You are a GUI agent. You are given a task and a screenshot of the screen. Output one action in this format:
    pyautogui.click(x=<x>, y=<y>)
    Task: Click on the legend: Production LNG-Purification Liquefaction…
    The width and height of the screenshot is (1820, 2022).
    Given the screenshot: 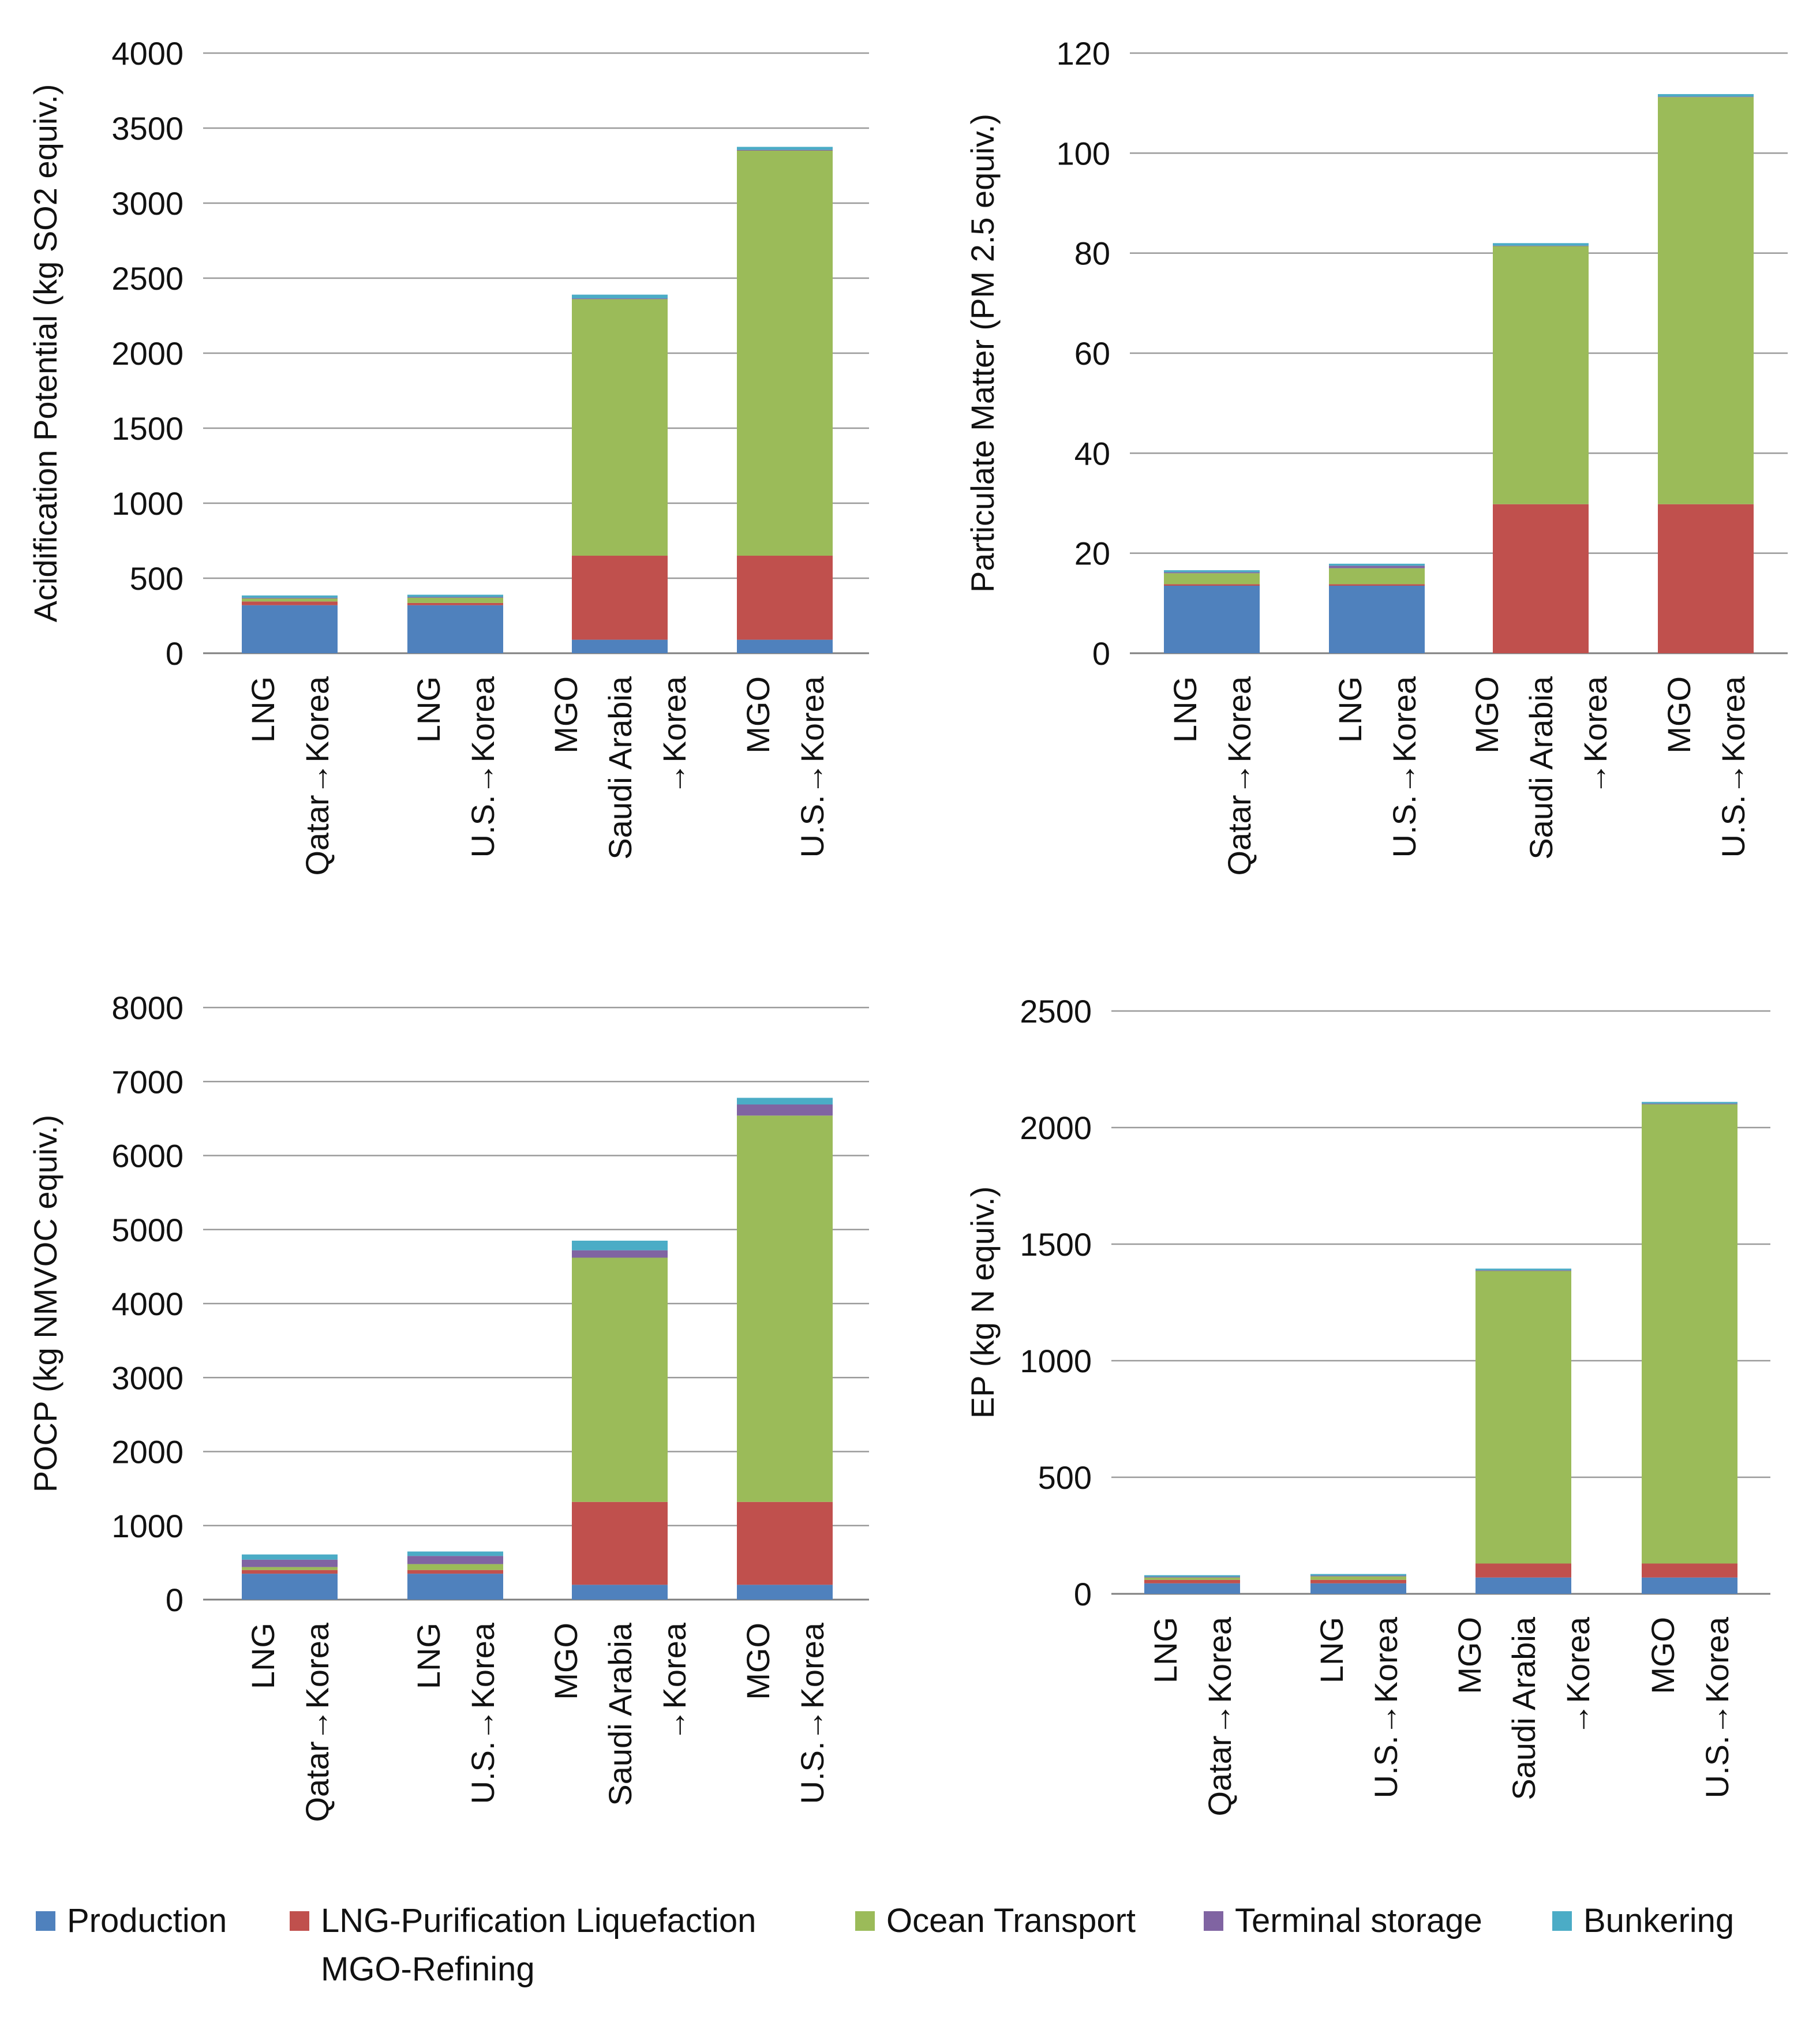 What is the action you would take?
    pyautogui.click(x=885, y=1945)
    